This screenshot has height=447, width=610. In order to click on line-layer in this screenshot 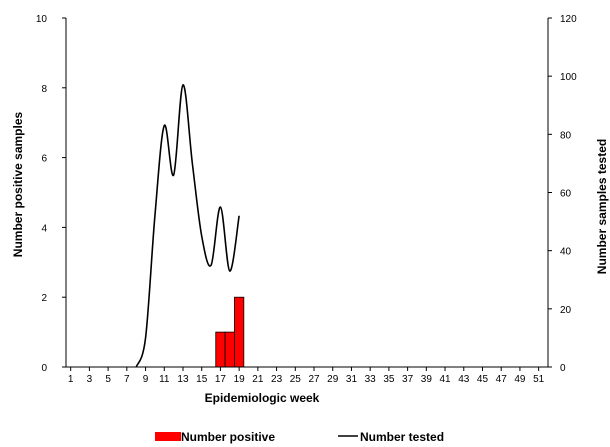, I will do `click(187, 226)`.